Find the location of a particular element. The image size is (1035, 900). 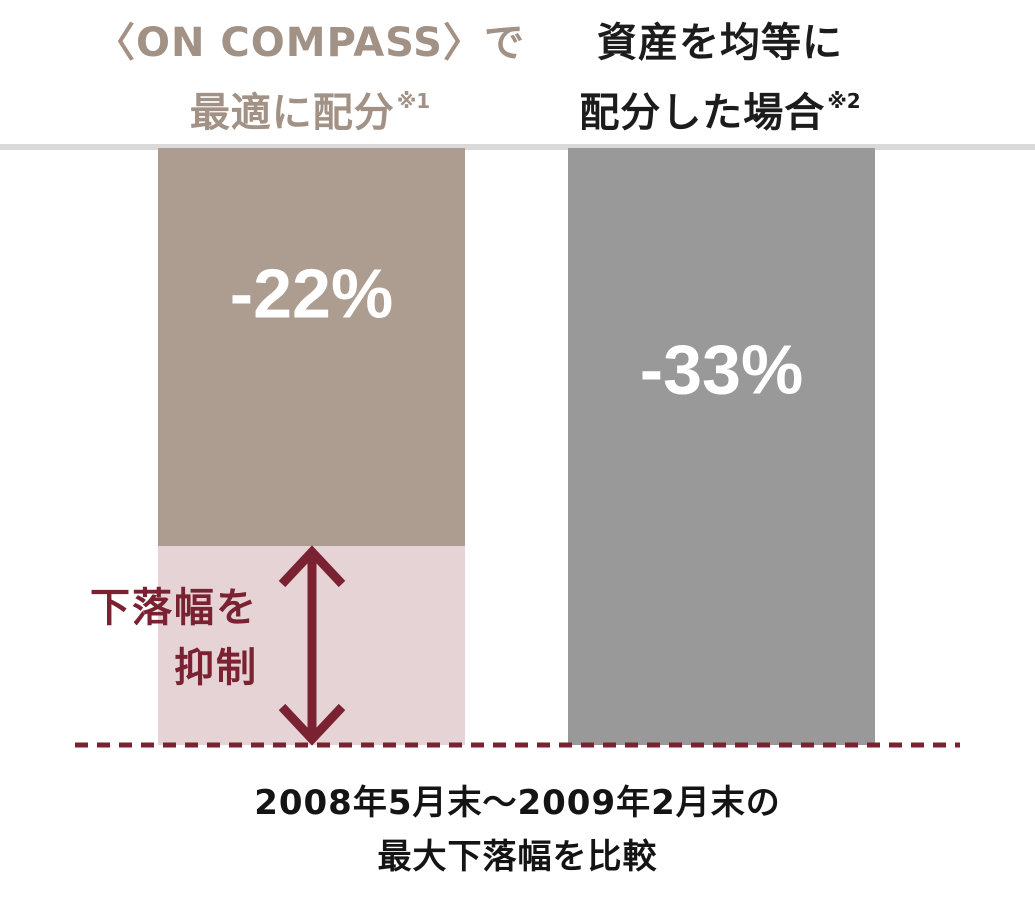

header-left: 〈ON COMPASS〉で 最適に配分 ※1 is located at coordinates (310, 78).